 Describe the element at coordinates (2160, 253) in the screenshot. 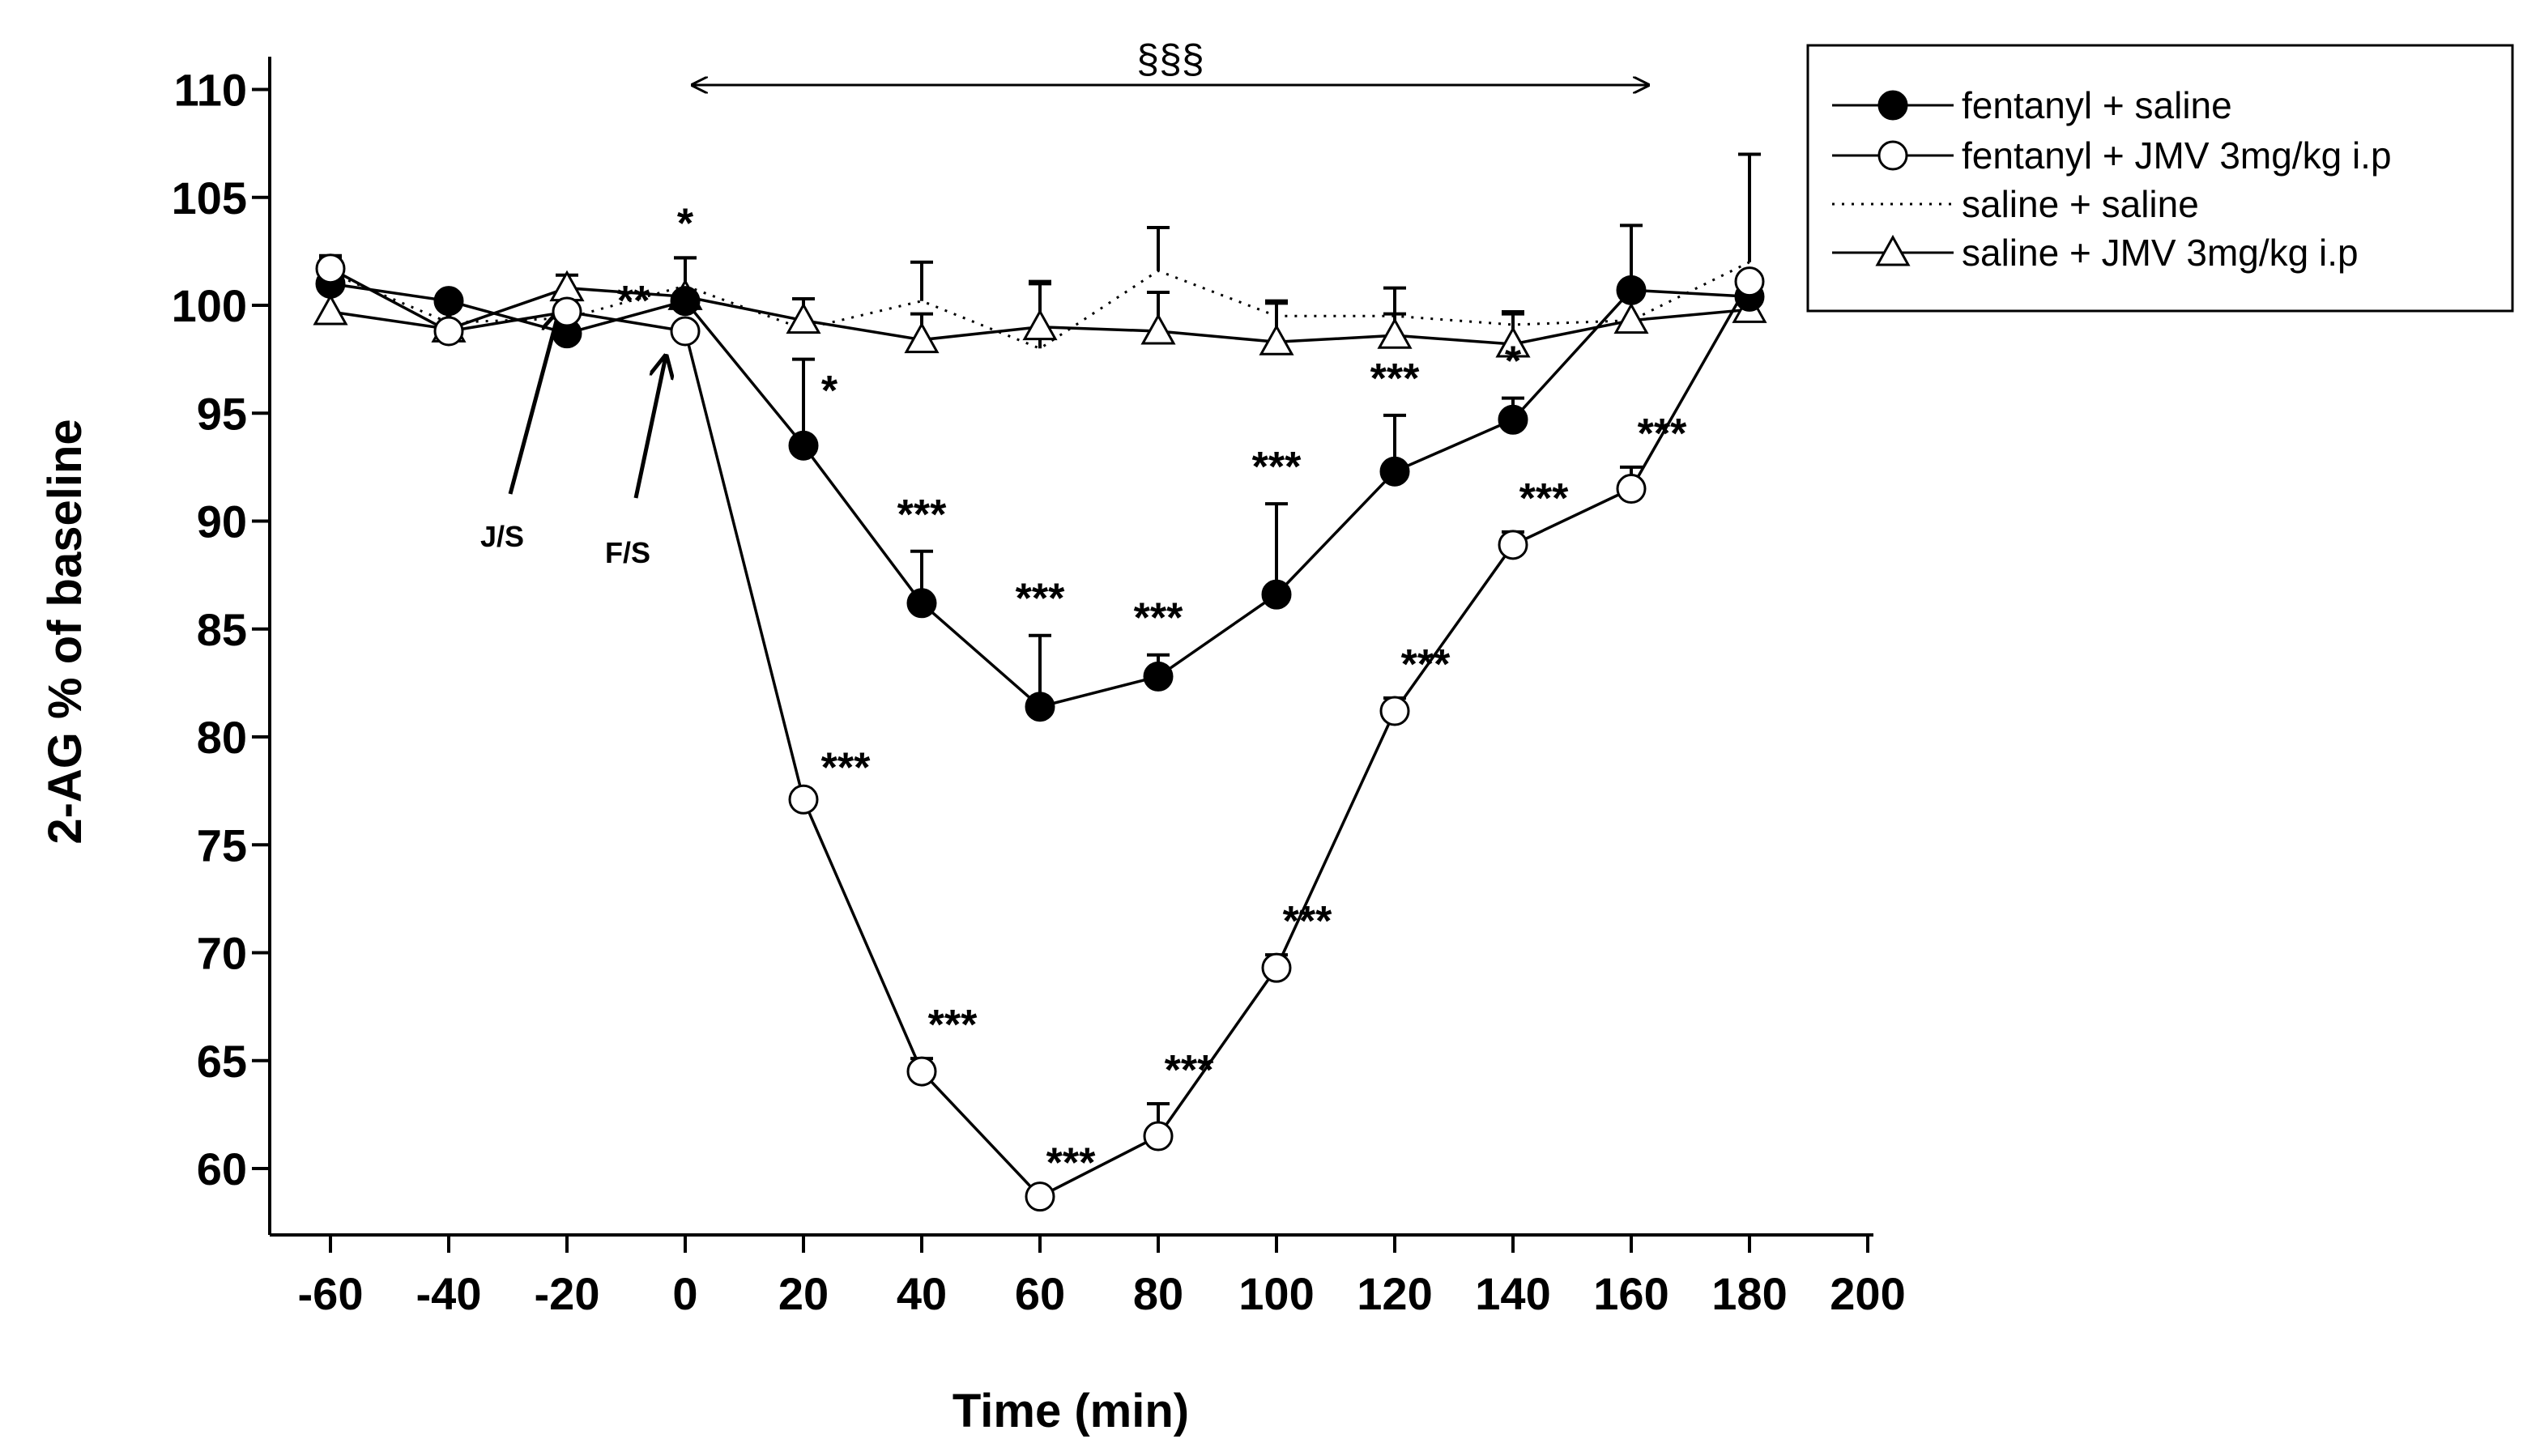

I see `legend-label: saline + JMV 3mg/kg i.p` at that location.